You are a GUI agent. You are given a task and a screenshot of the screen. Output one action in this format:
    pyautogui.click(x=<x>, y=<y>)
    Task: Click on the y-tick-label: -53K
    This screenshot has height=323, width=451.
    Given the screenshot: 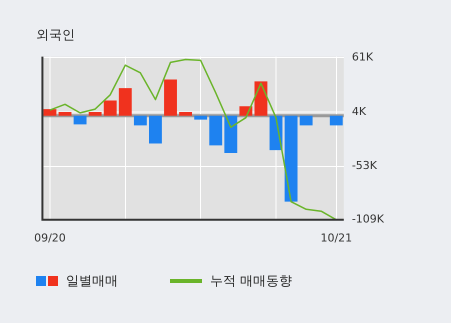 What is the action you would take?
    pyautogui.click(x=365, y=165)
    